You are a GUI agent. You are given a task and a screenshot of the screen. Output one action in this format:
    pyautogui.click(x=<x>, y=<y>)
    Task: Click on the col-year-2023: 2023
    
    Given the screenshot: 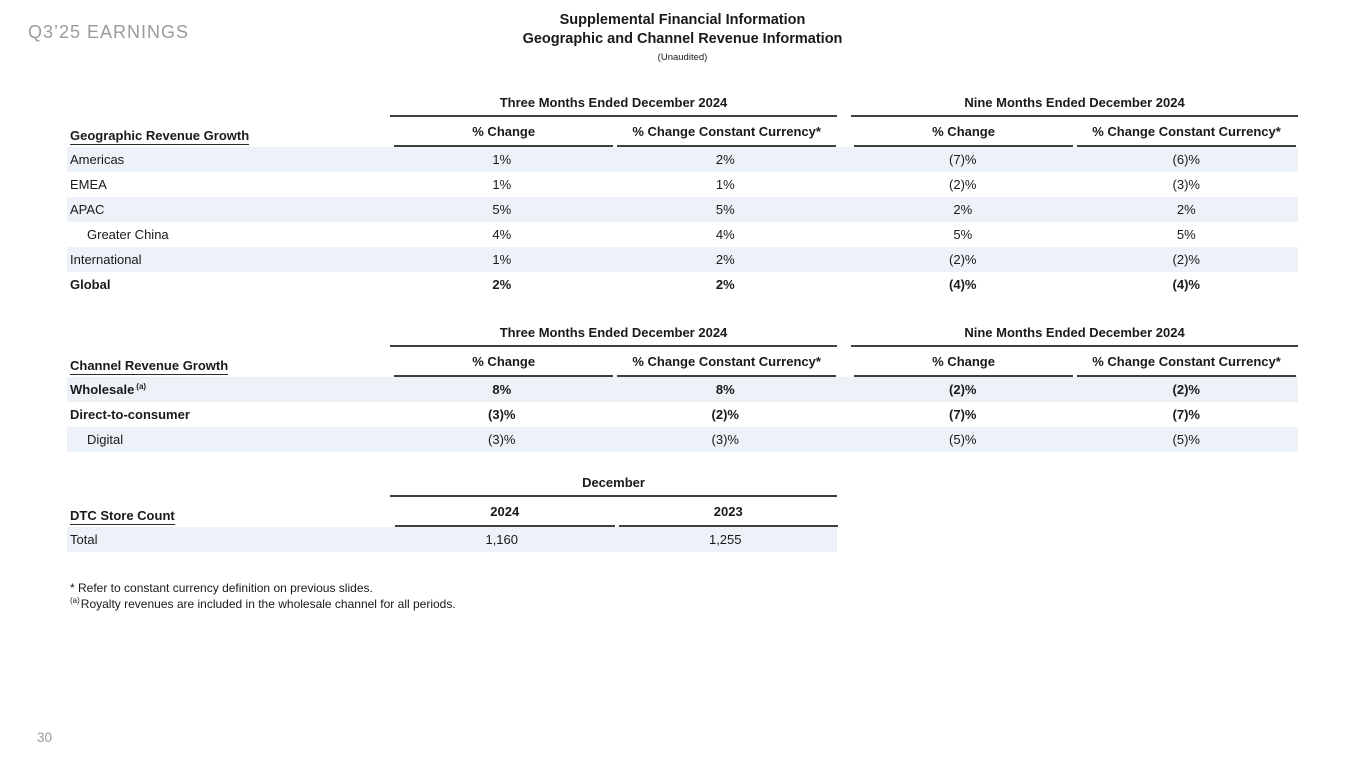 What is the action you would take?
    pyautogui.click(x=728, y=515)
    